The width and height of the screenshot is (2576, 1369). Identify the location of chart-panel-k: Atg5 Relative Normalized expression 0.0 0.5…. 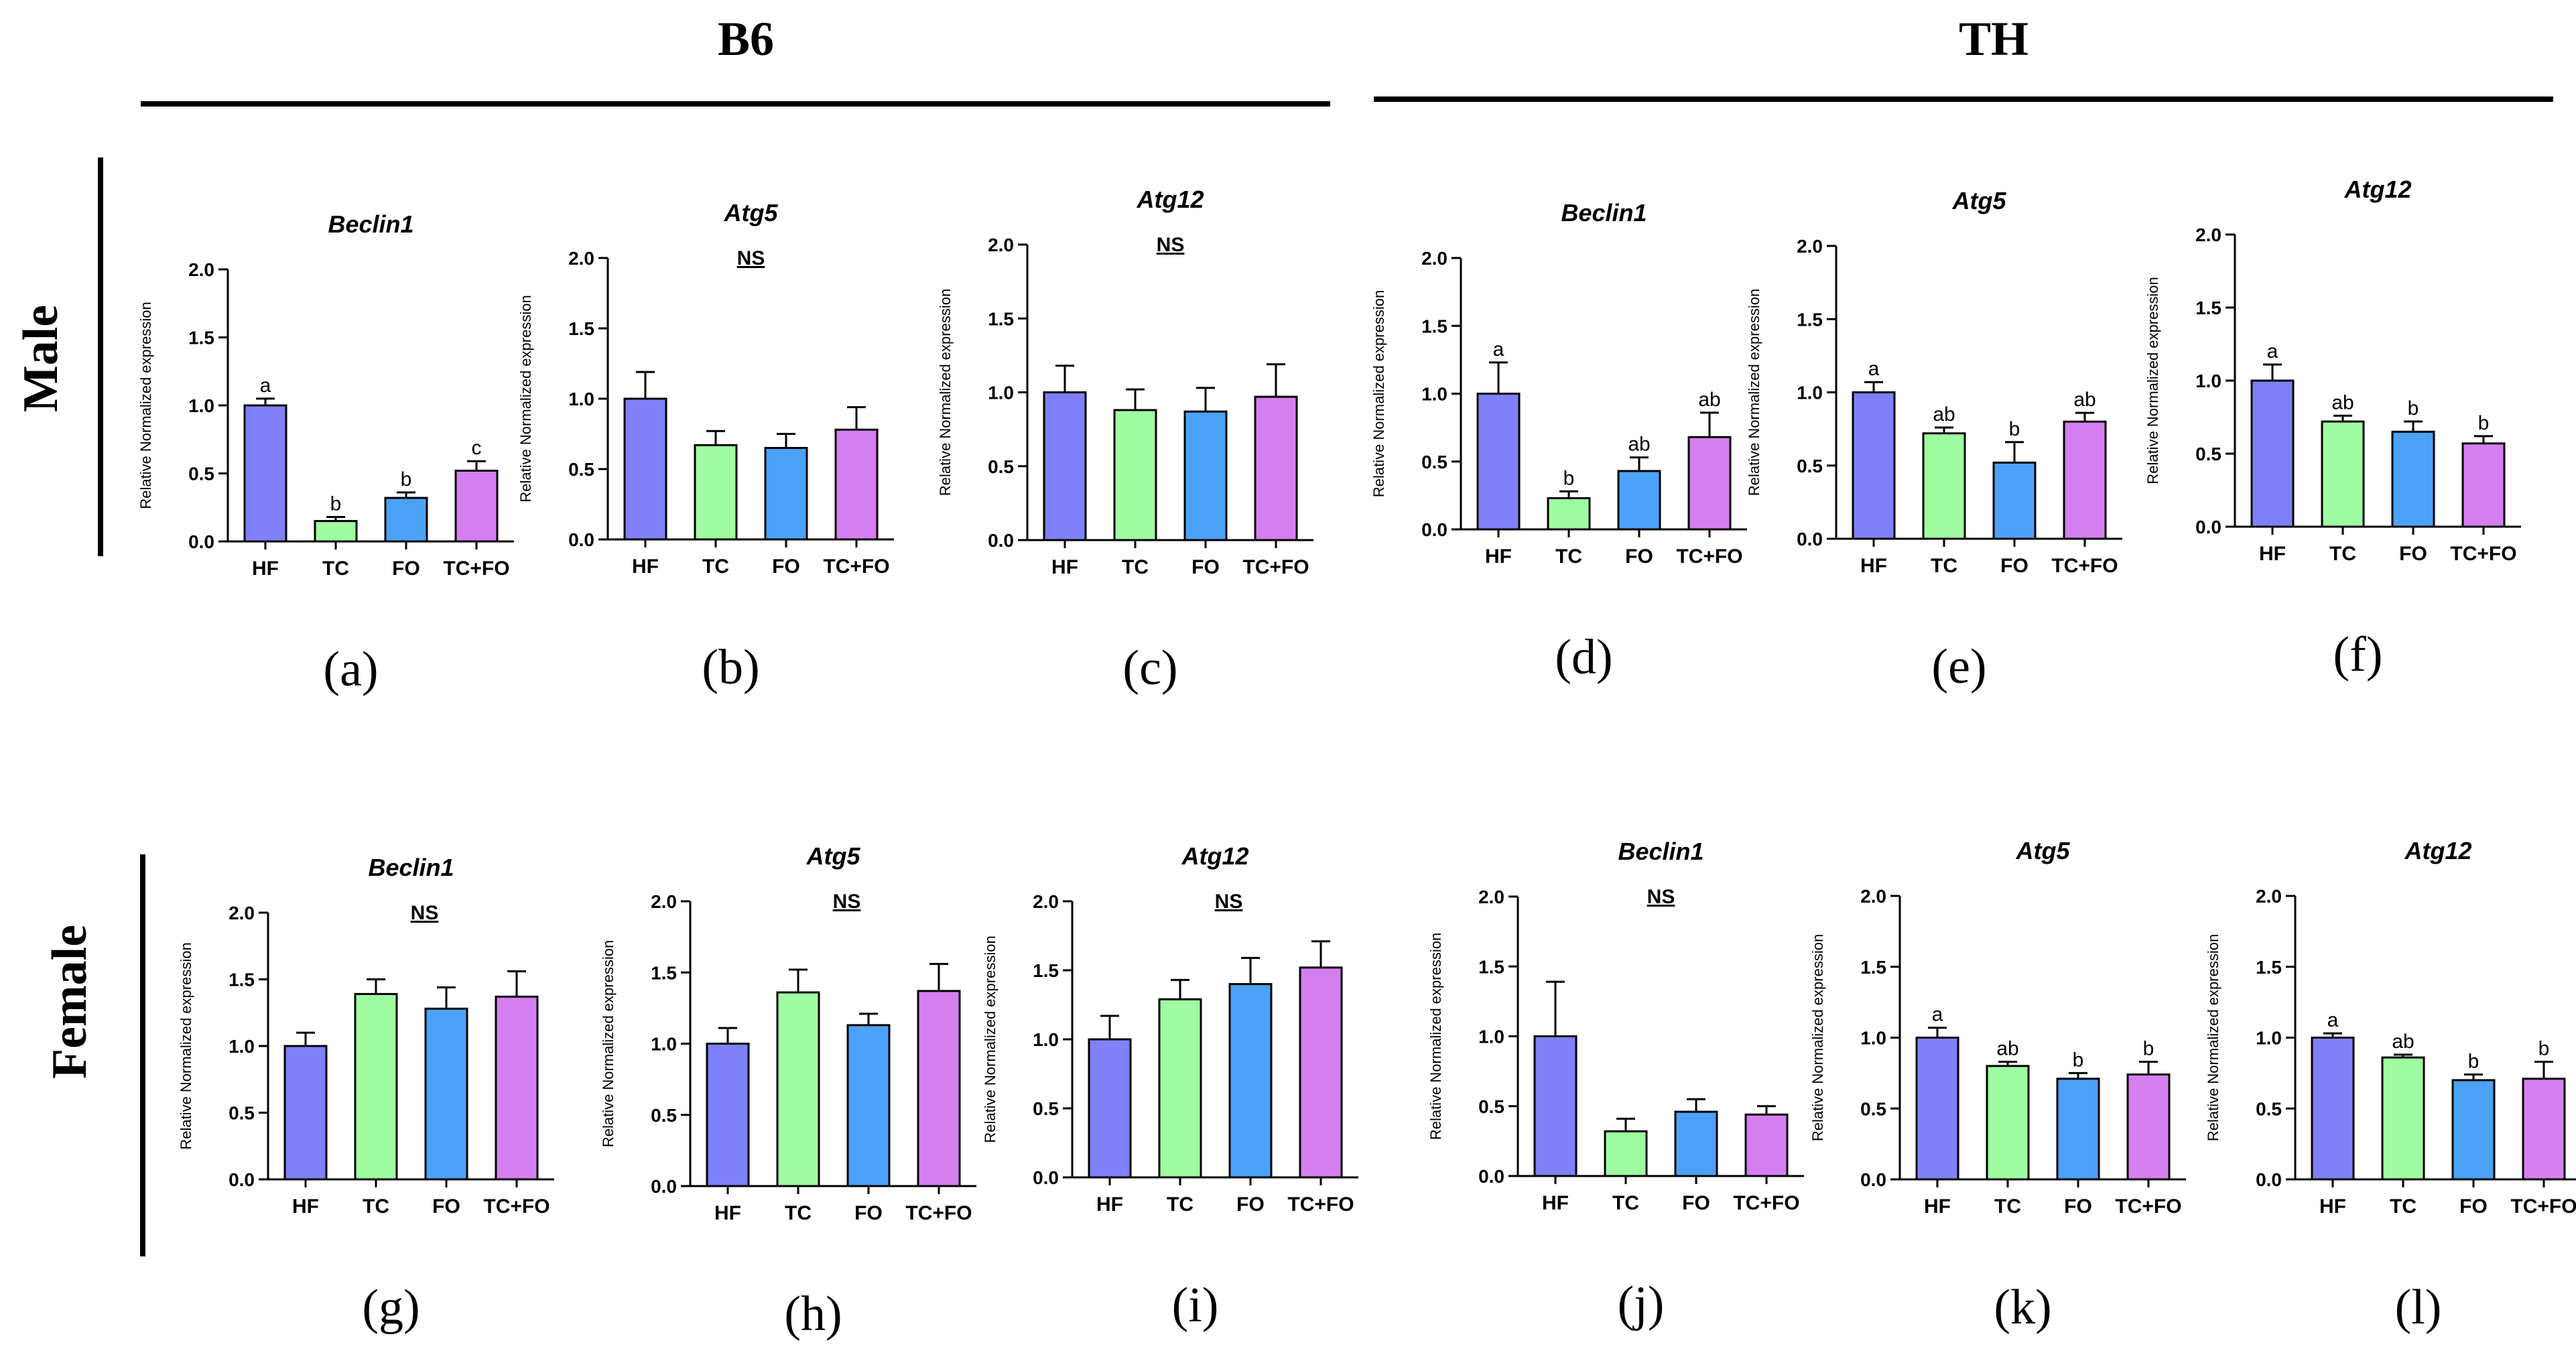
(1997, 1086).